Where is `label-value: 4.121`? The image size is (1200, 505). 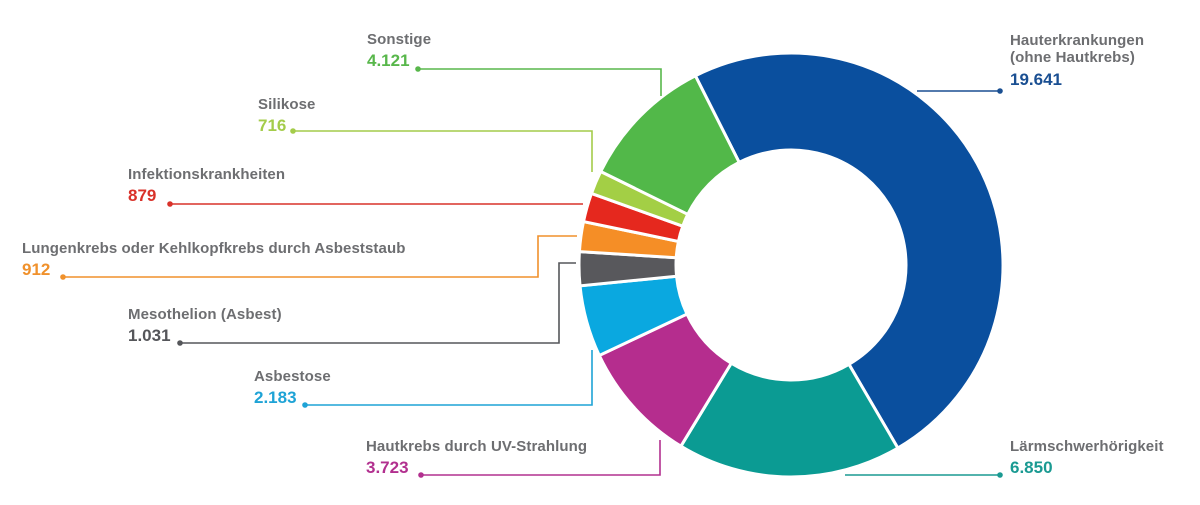
label-value: 4.121 is located at coordinates (388, 61).